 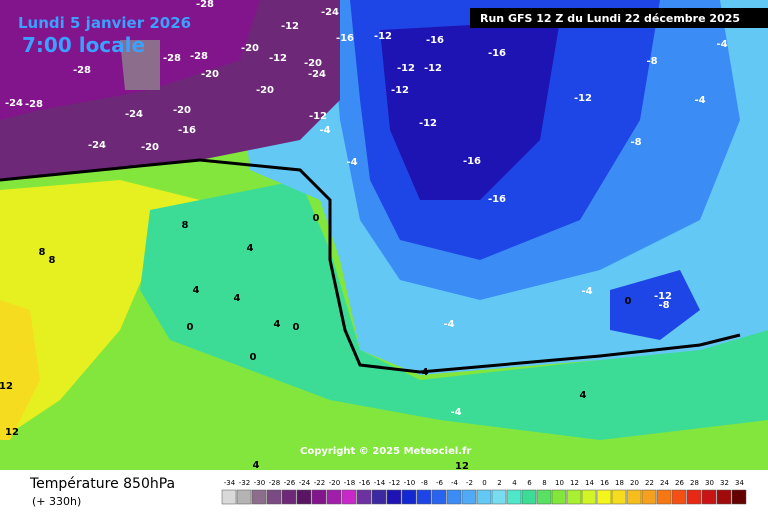 I want to click on valid-date: Lundi 5 janvier 2026, so click(x=104, y=23).